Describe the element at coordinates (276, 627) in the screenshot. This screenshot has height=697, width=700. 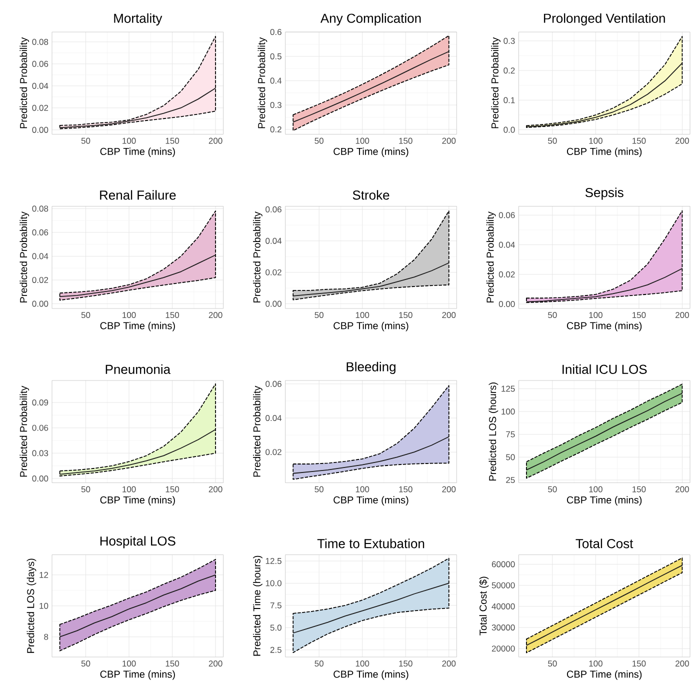
I see `y-tick-label: 5.0` at that location.